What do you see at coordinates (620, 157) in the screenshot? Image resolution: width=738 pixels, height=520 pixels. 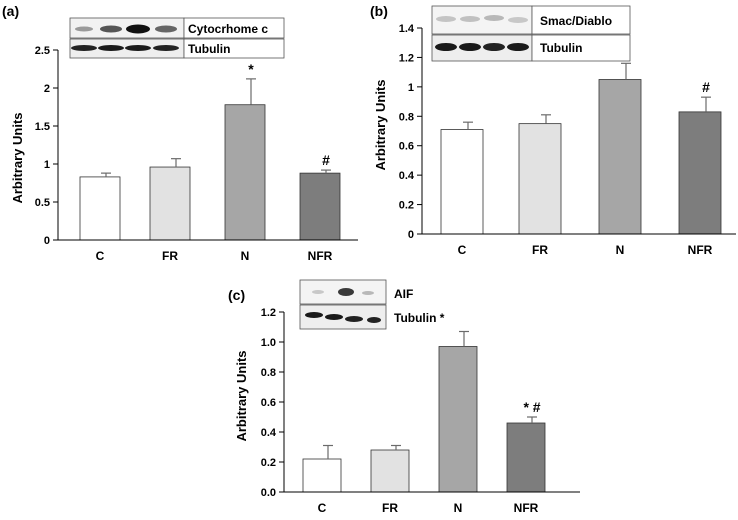 I see `panel-b-bar-n` at bounding box center [620, 157].